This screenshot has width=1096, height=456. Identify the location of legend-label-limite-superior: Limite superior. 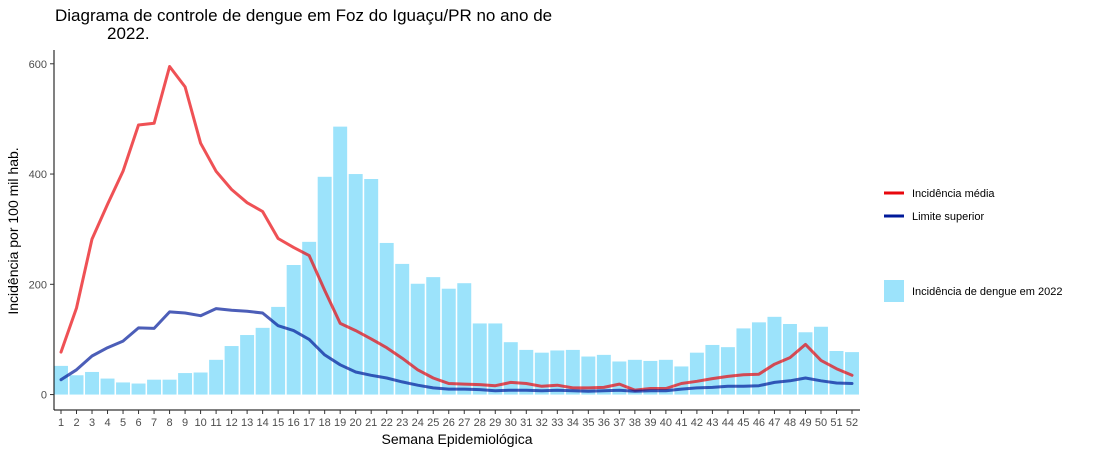
(948, 217).